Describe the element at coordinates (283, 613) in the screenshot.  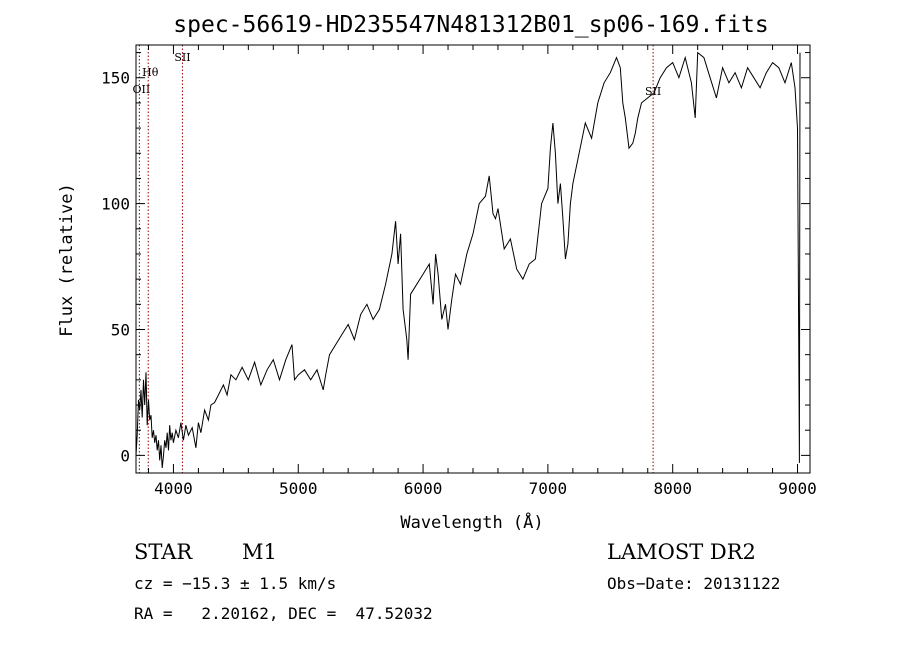
I see `coordinates: RA = 2.20162, DEC = 47.52032` at that location.